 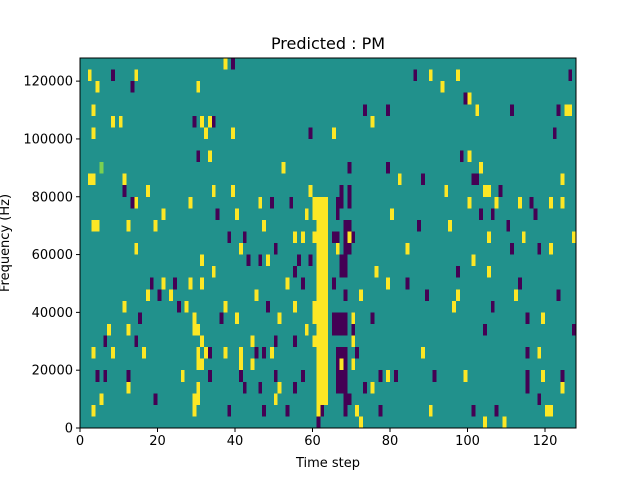 I want to click on y-tick-label: 100000, so click(x=48, y=139).